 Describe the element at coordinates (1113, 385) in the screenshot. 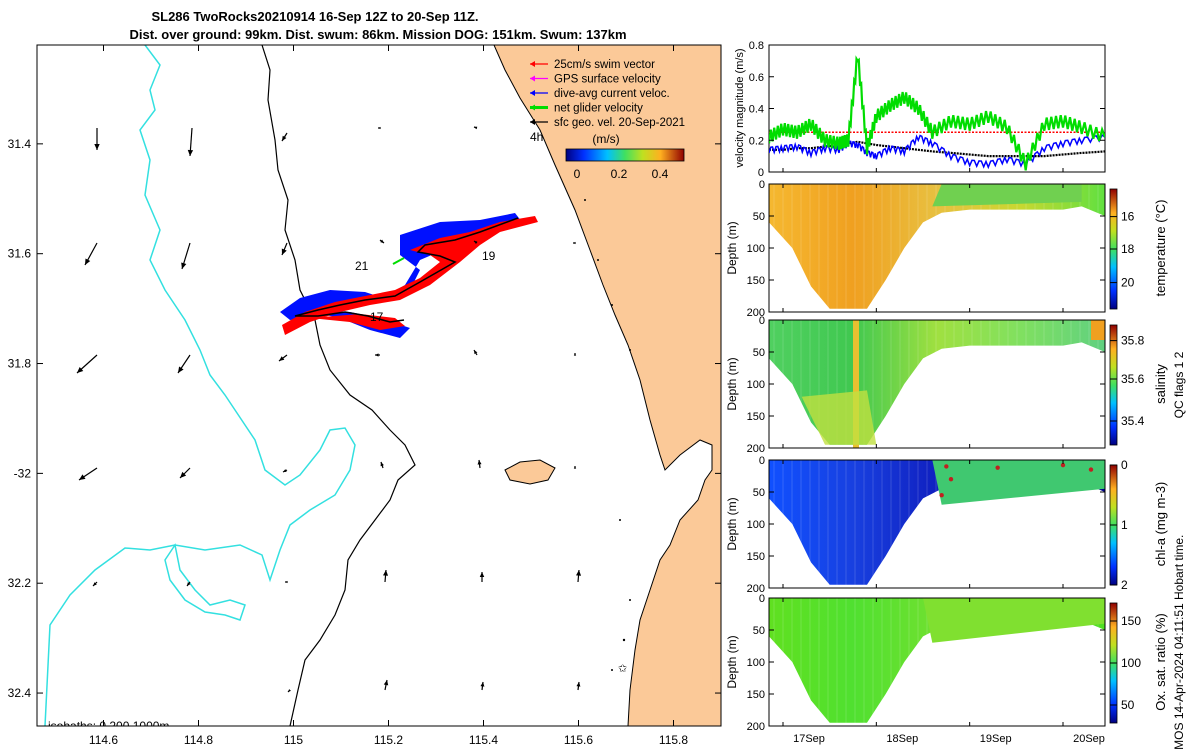

I see `section-colorbar` at that location.